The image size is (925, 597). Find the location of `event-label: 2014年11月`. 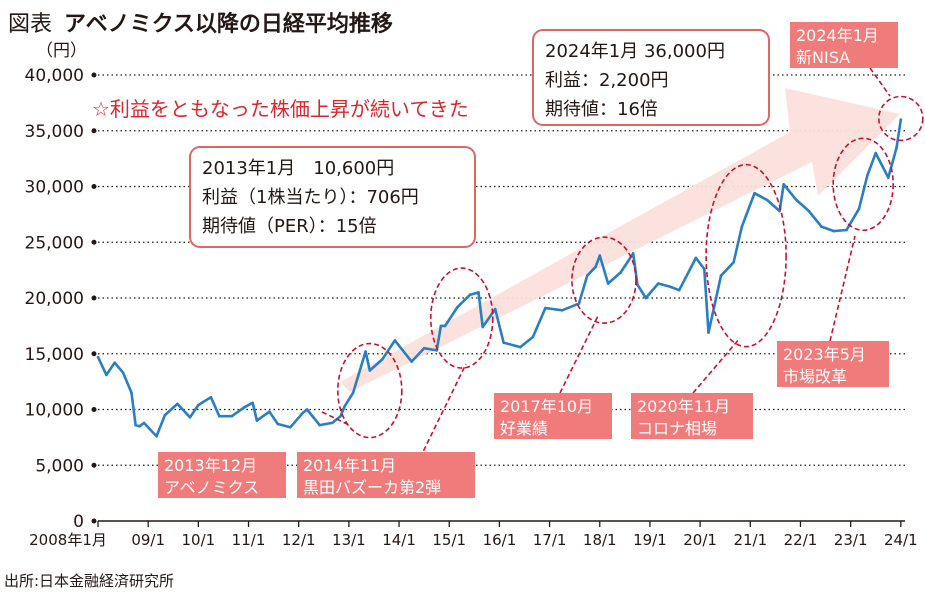

event-label: 2014年11月 is located at coordinates (349, 465).